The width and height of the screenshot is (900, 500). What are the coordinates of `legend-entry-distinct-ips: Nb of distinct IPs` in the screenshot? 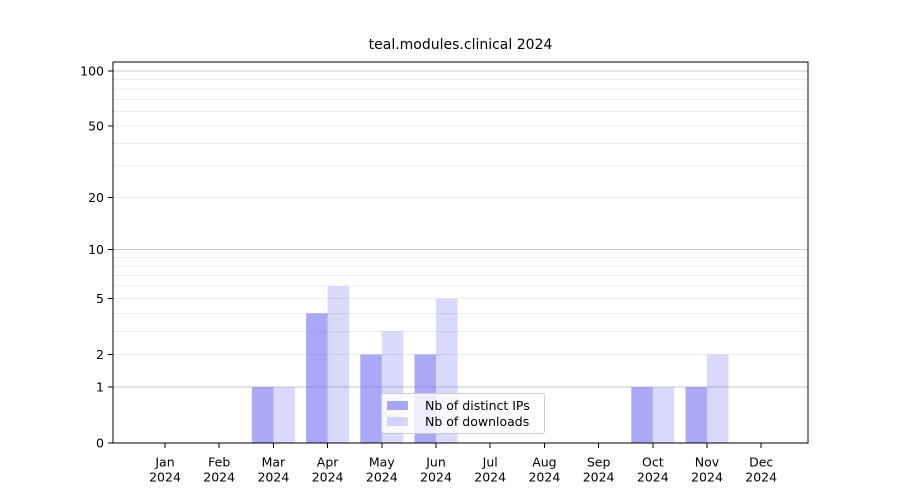 It's located at (465, 405).